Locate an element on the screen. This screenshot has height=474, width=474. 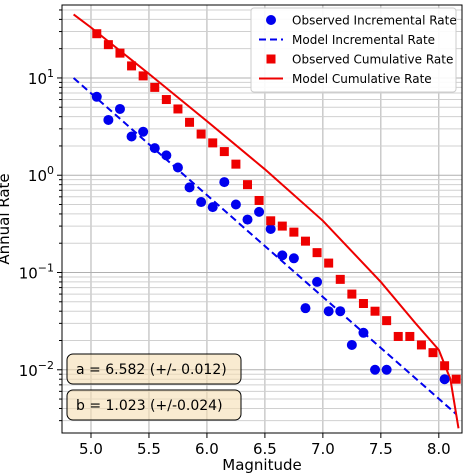
y-tick-label: 10¹ is located at coordinates (41, 77).